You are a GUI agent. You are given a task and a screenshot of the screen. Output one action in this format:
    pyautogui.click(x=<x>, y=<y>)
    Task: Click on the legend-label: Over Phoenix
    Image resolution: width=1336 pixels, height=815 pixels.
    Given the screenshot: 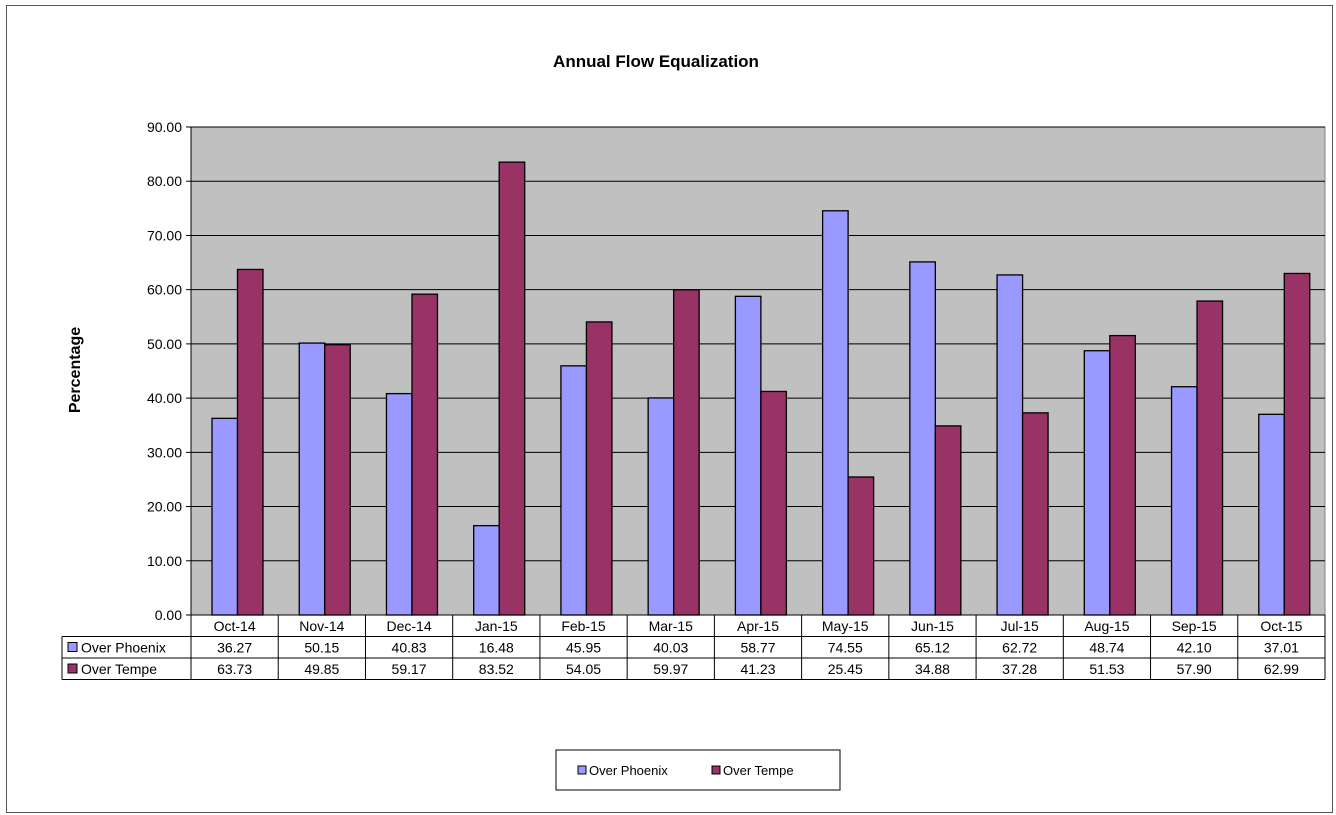 What is the action you would take?
    pyautogui.click(x=628, y=770)
    